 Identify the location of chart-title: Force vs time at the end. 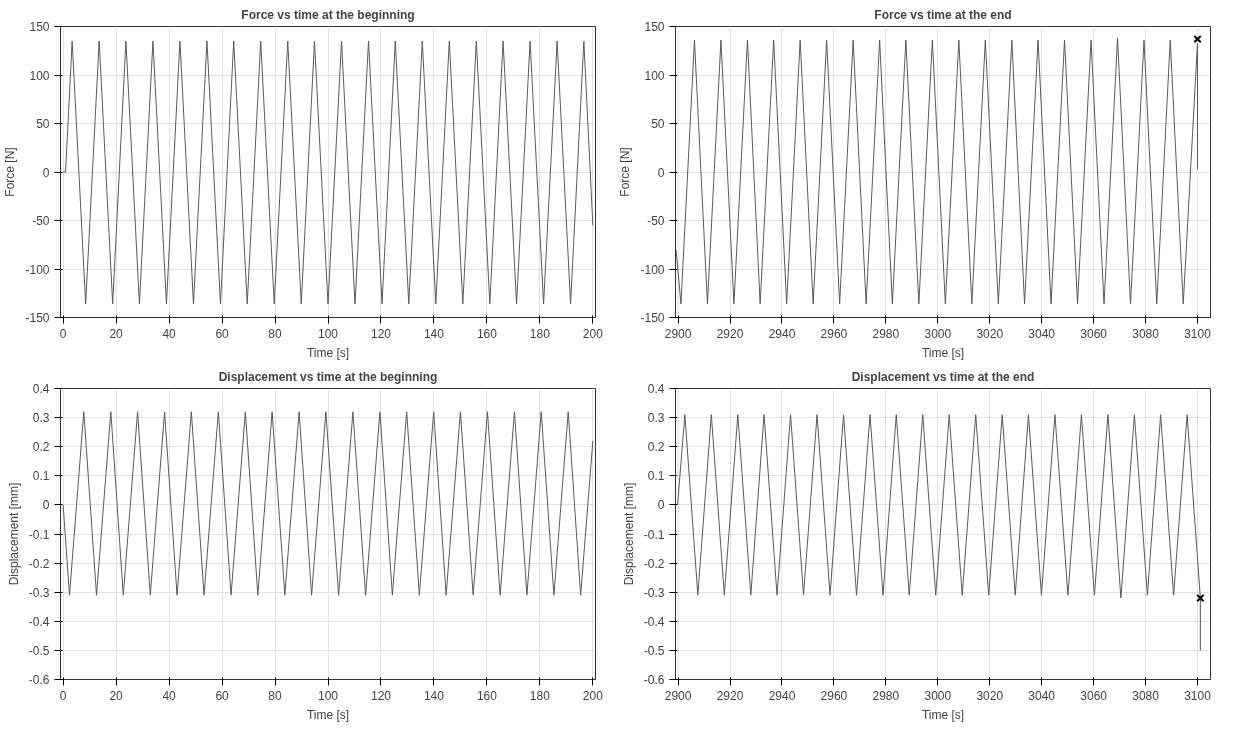
(943, 14).